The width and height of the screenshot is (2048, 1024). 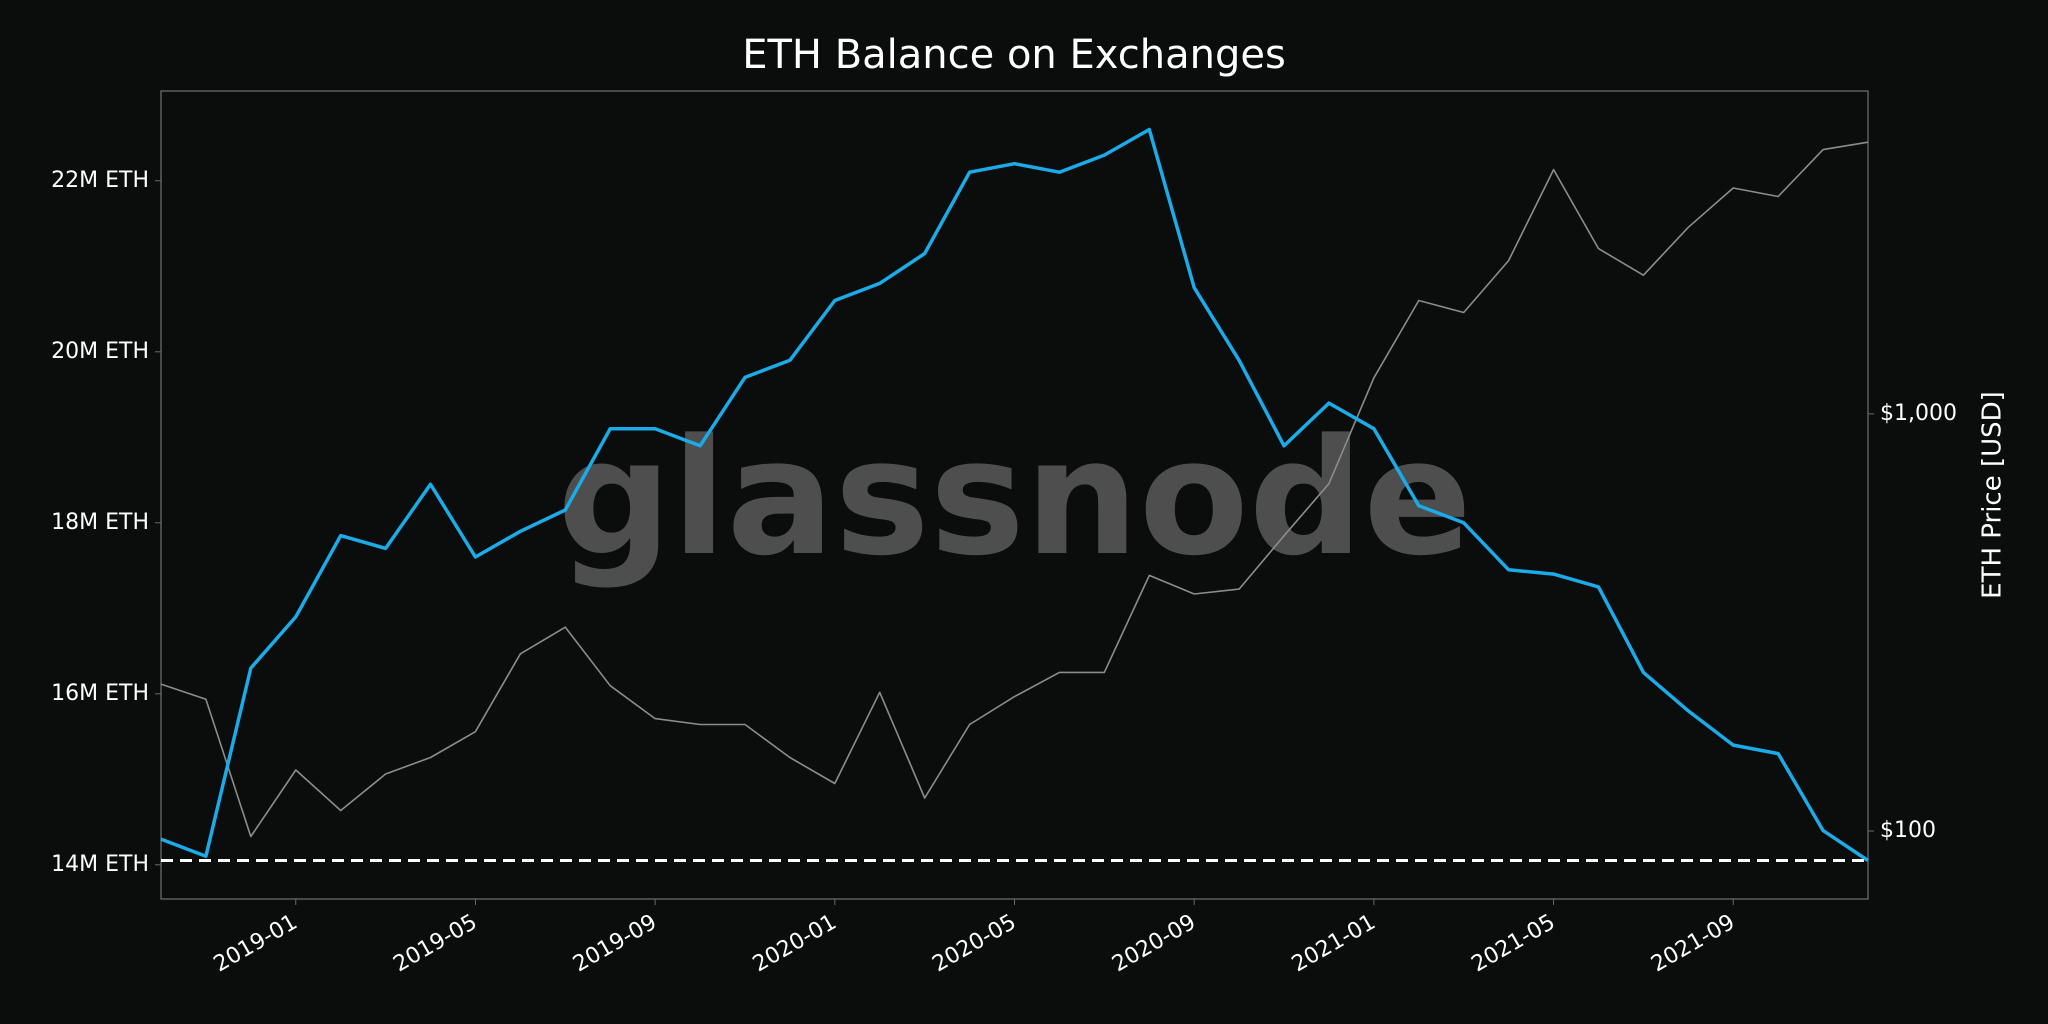 I want to click on y-tick-label: 16M ETH, so click(x=100, y=693).